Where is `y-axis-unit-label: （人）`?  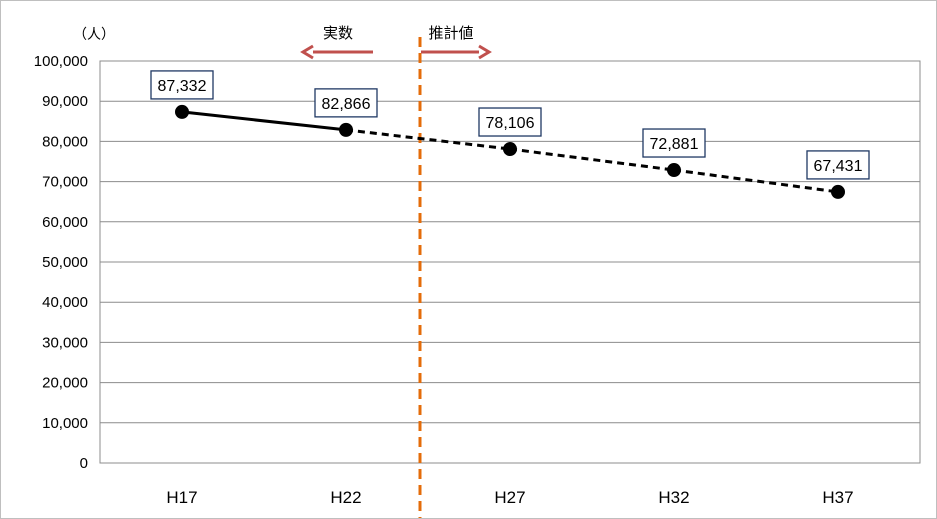 y-axis-unit-label: （人） is located at coordinates (94, 35).